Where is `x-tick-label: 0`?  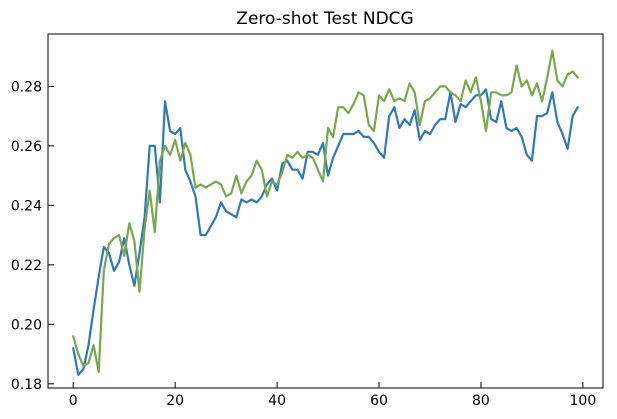
x-tick-label: 0 is located at coordinates (73, 401).